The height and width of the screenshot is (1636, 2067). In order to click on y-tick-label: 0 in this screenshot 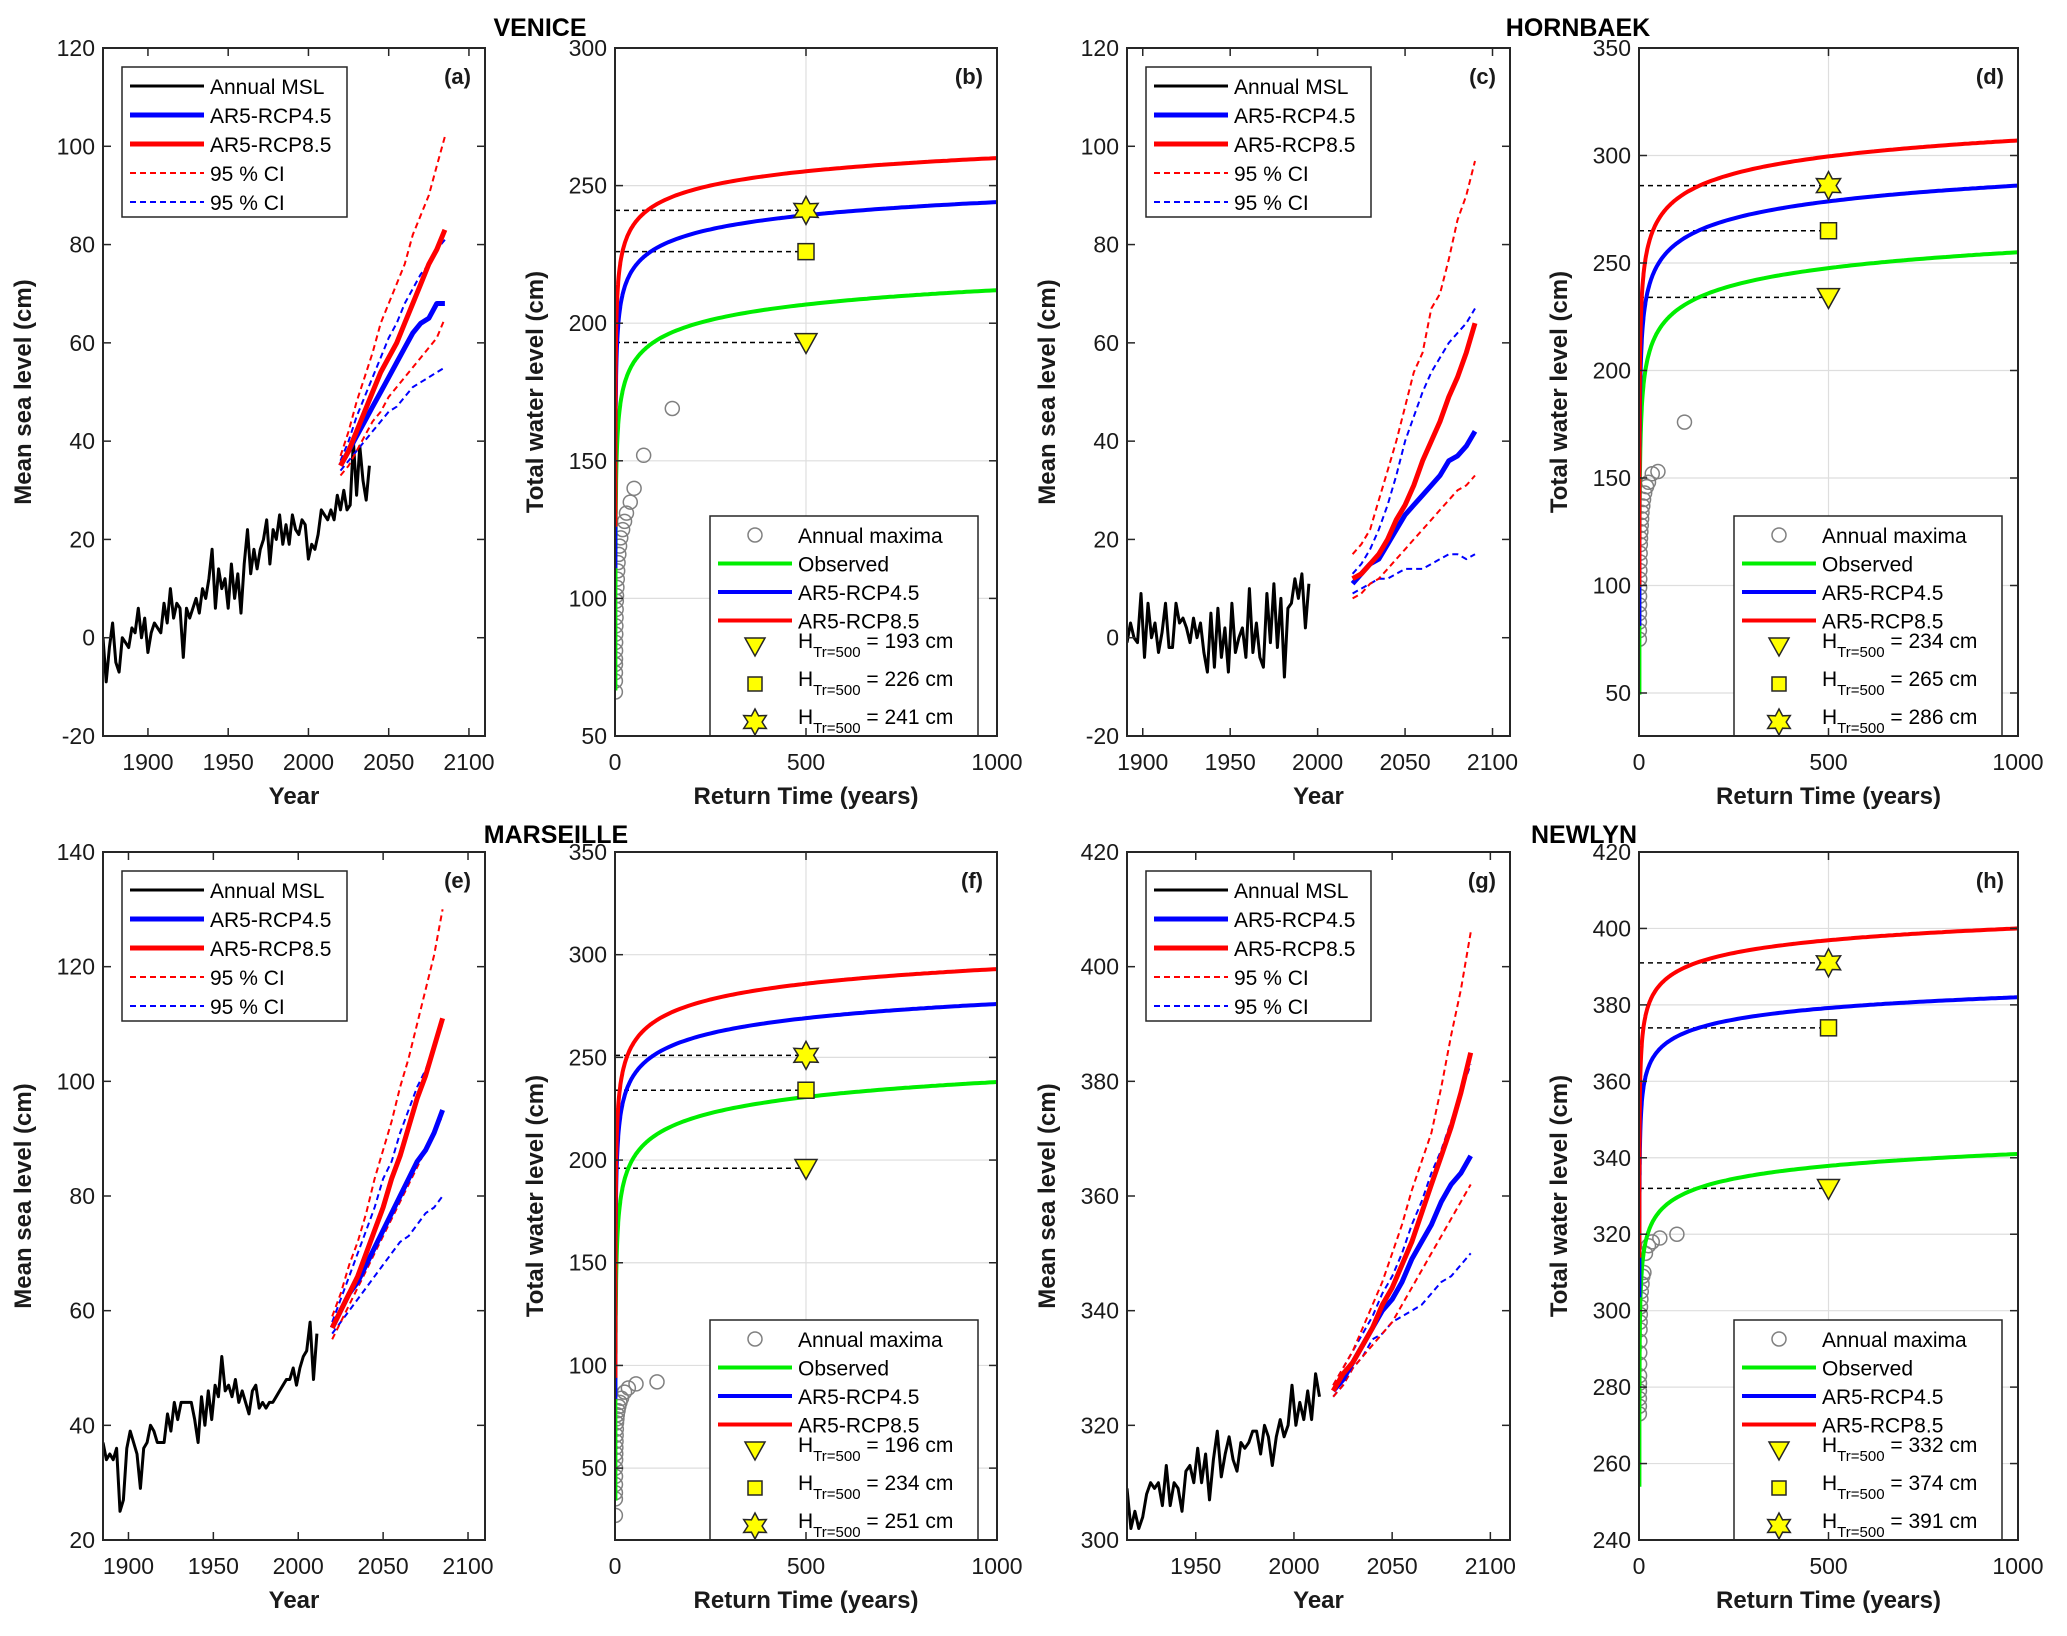, I will do `click(88, 638)`.